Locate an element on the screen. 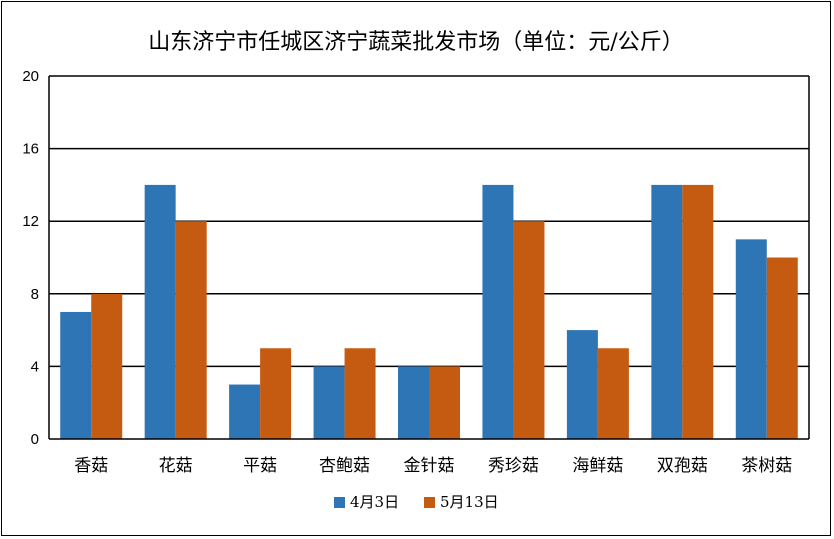  x-tick-label: 海鲜菇 is located at coordinates (597, 466).